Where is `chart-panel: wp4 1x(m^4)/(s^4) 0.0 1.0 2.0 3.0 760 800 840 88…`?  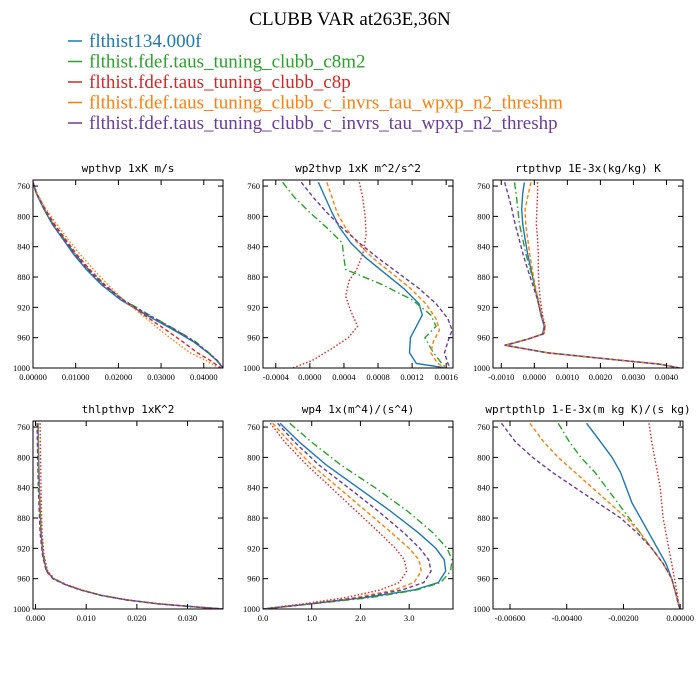
chart-panel: wp4 1x(m^4)/(s^4) 0.0 1.0 2.0 3.0 760 800 840 88… is located at coordinates (348, 513).